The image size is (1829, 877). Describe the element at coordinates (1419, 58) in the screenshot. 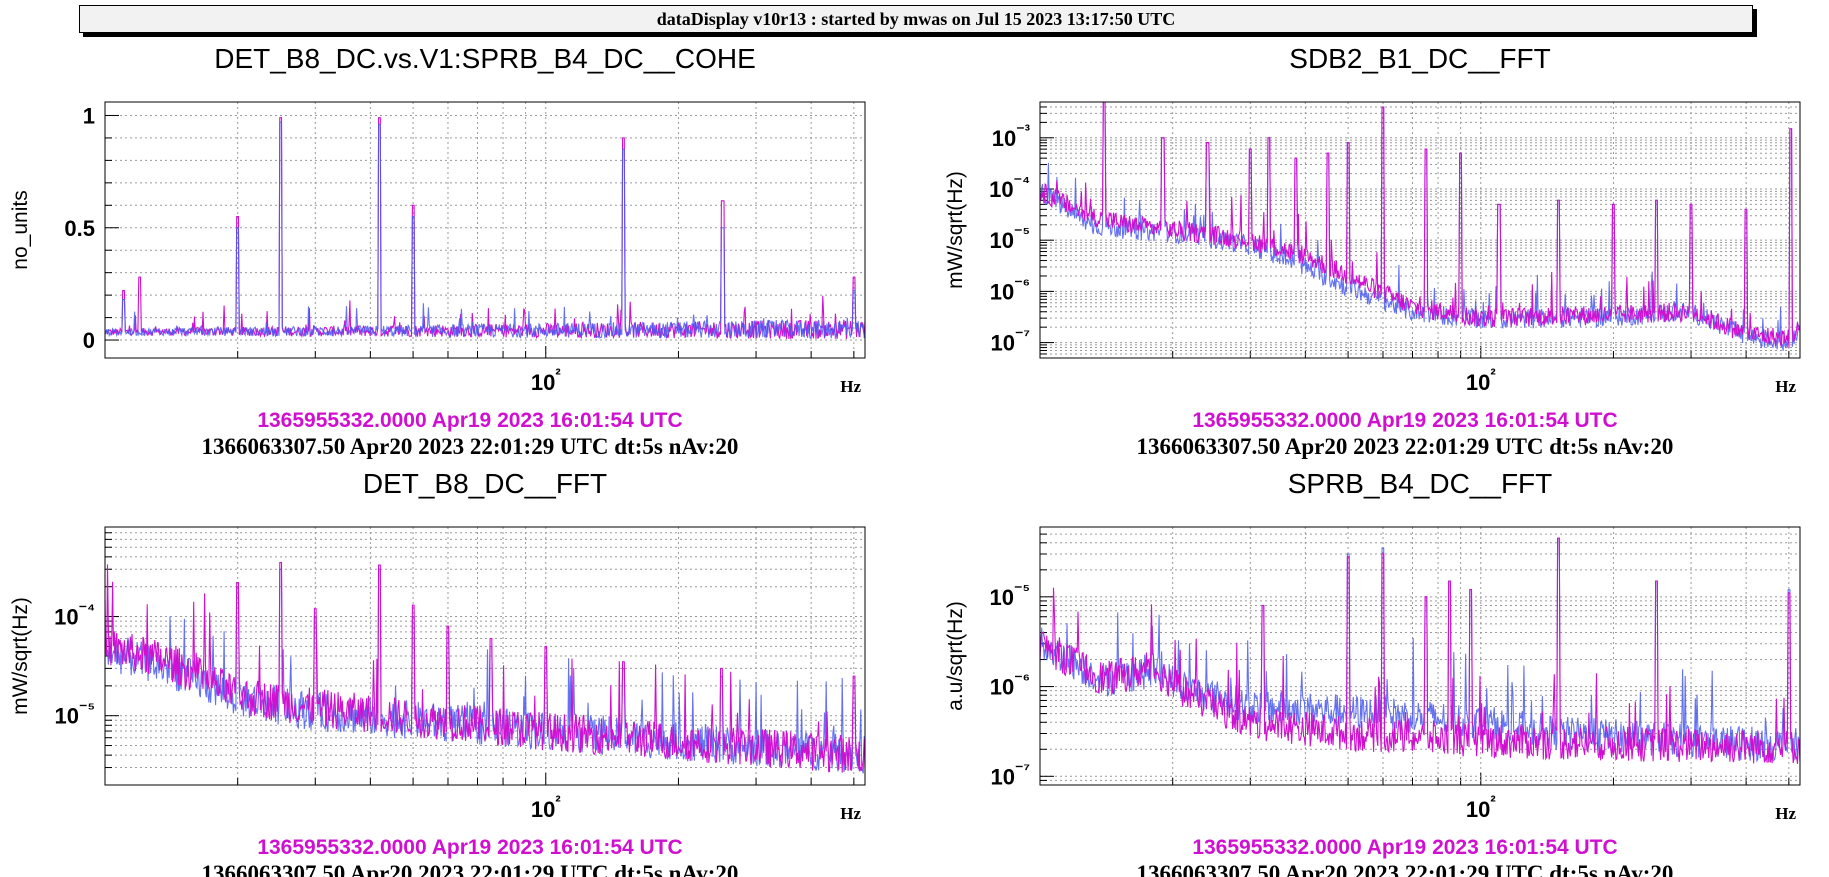

I see `chart-title: SDB2_B1_DC__FFT` at that location.